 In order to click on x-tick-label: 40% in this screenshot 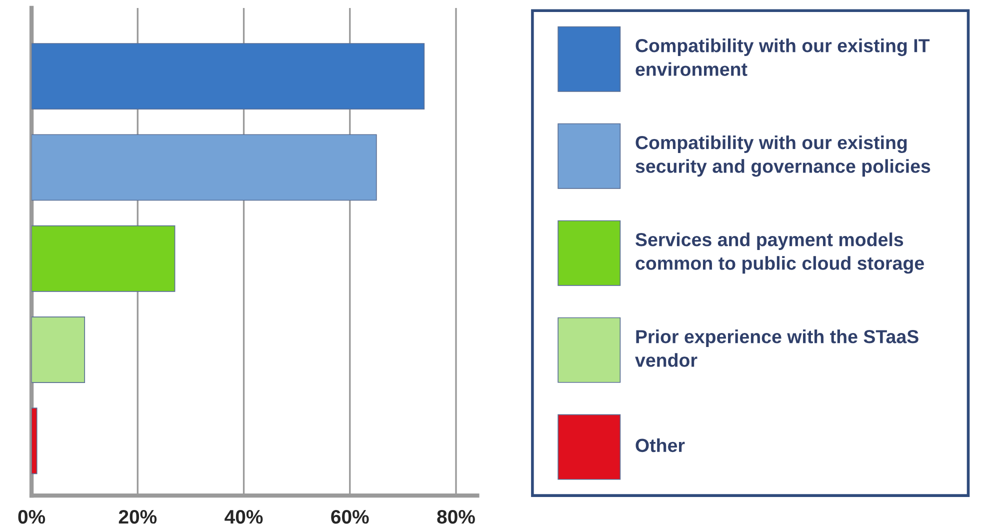, I will do `click(243, 517)`.